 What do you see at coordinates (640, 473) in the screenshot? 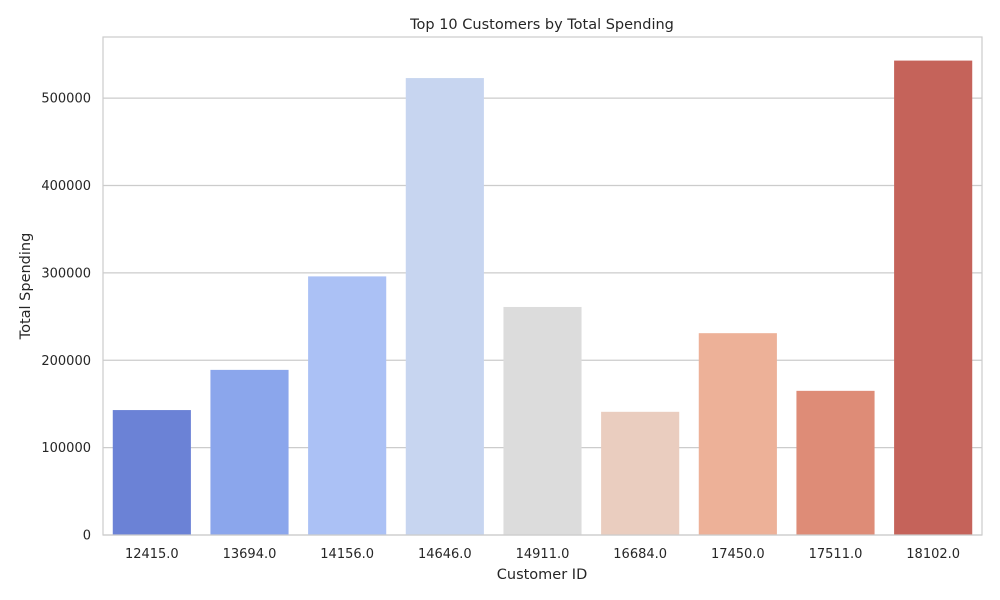
I see `bar-16684.0` at bounding box center [640, 473].